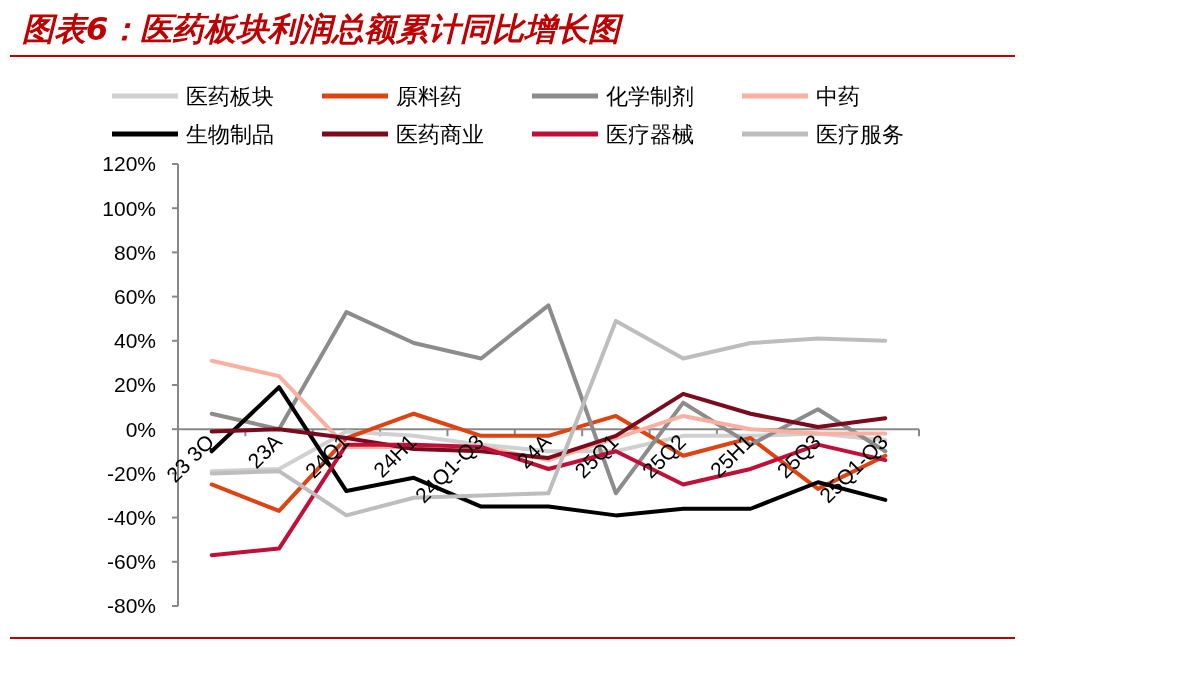 The height and width of the screenshot is (691, 1192). Describe the element at coordinates (131, 606) in the screenshot. I see `y-tick-label: -80%` at that location.